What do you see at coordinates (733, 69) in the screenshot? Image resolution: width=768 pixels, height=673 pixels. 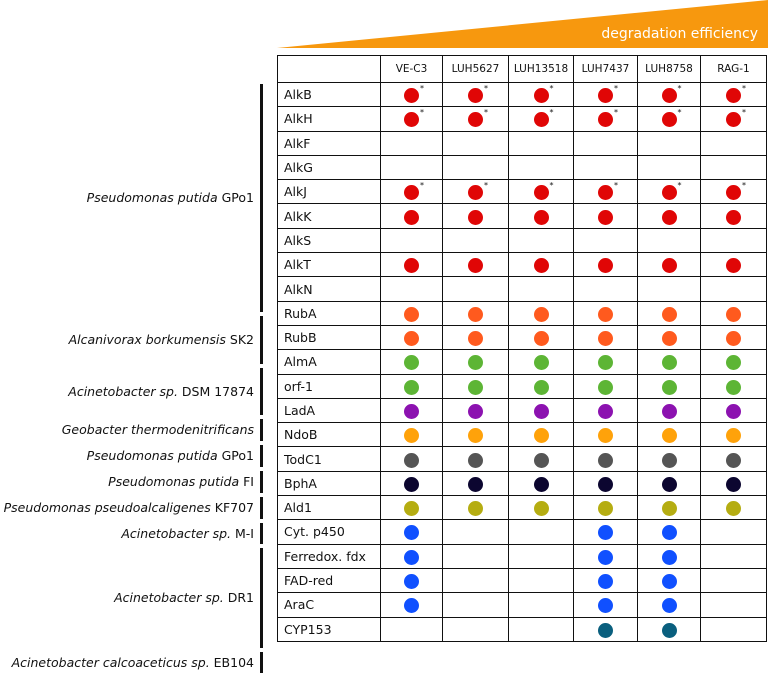 I see `strain-header: RAG-1` at bounding box center [733, 69].